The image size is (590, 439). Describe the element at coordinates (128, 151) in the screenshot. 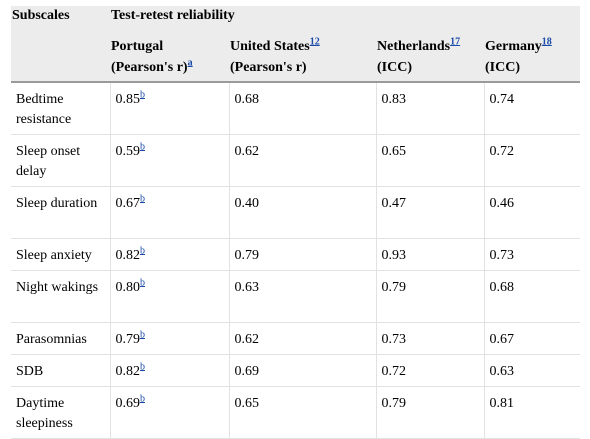

I see `cell-value: 0.59` at that location.